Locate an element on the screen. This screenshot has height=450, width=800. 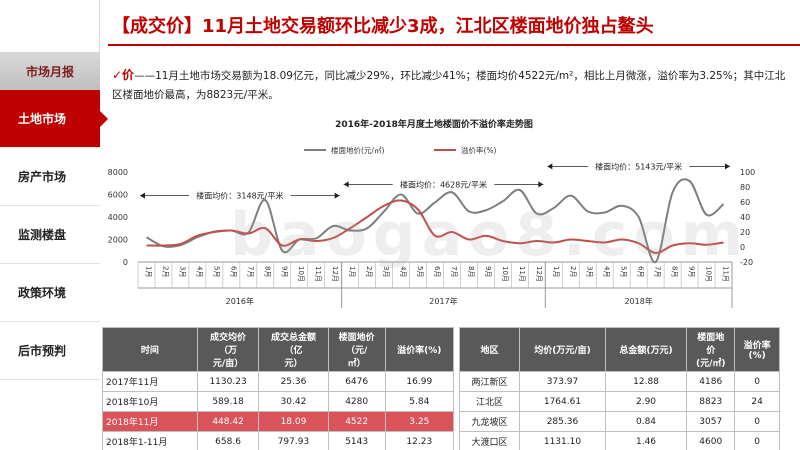
sidebar-item-policy: 政策环境 is located at coordinates (50, 293).